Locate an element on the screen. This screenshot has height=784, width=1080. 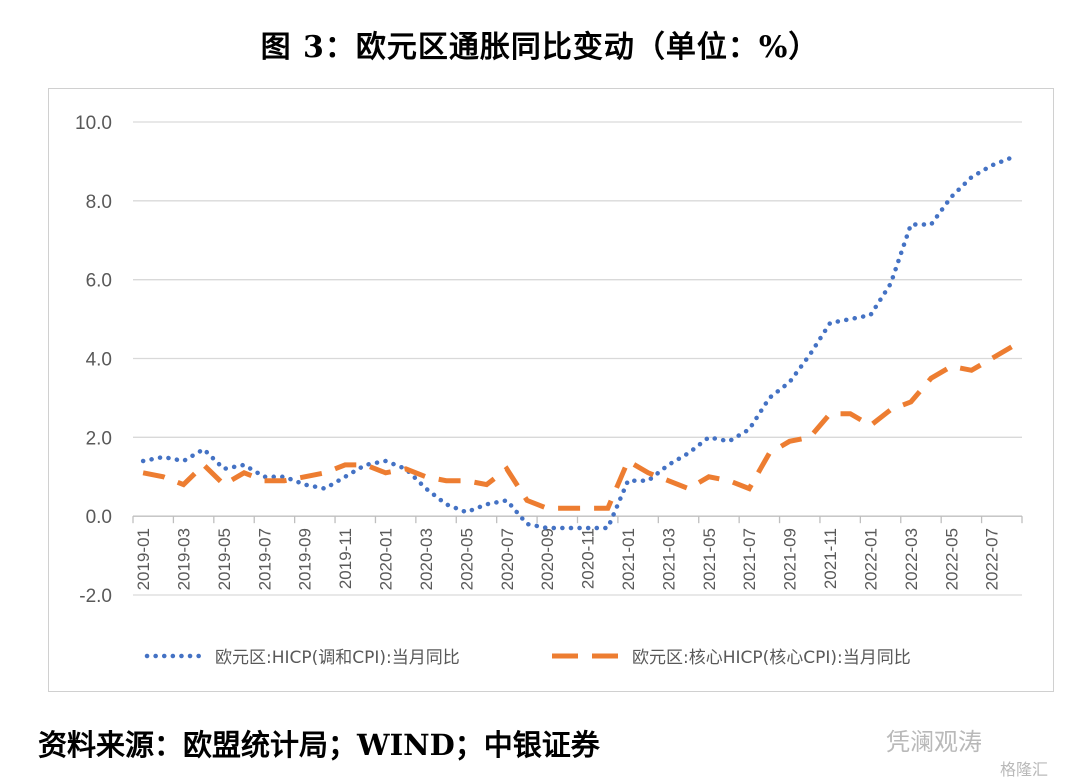
x-tick-label: 2022-01 is located at coordinates (870, 559).